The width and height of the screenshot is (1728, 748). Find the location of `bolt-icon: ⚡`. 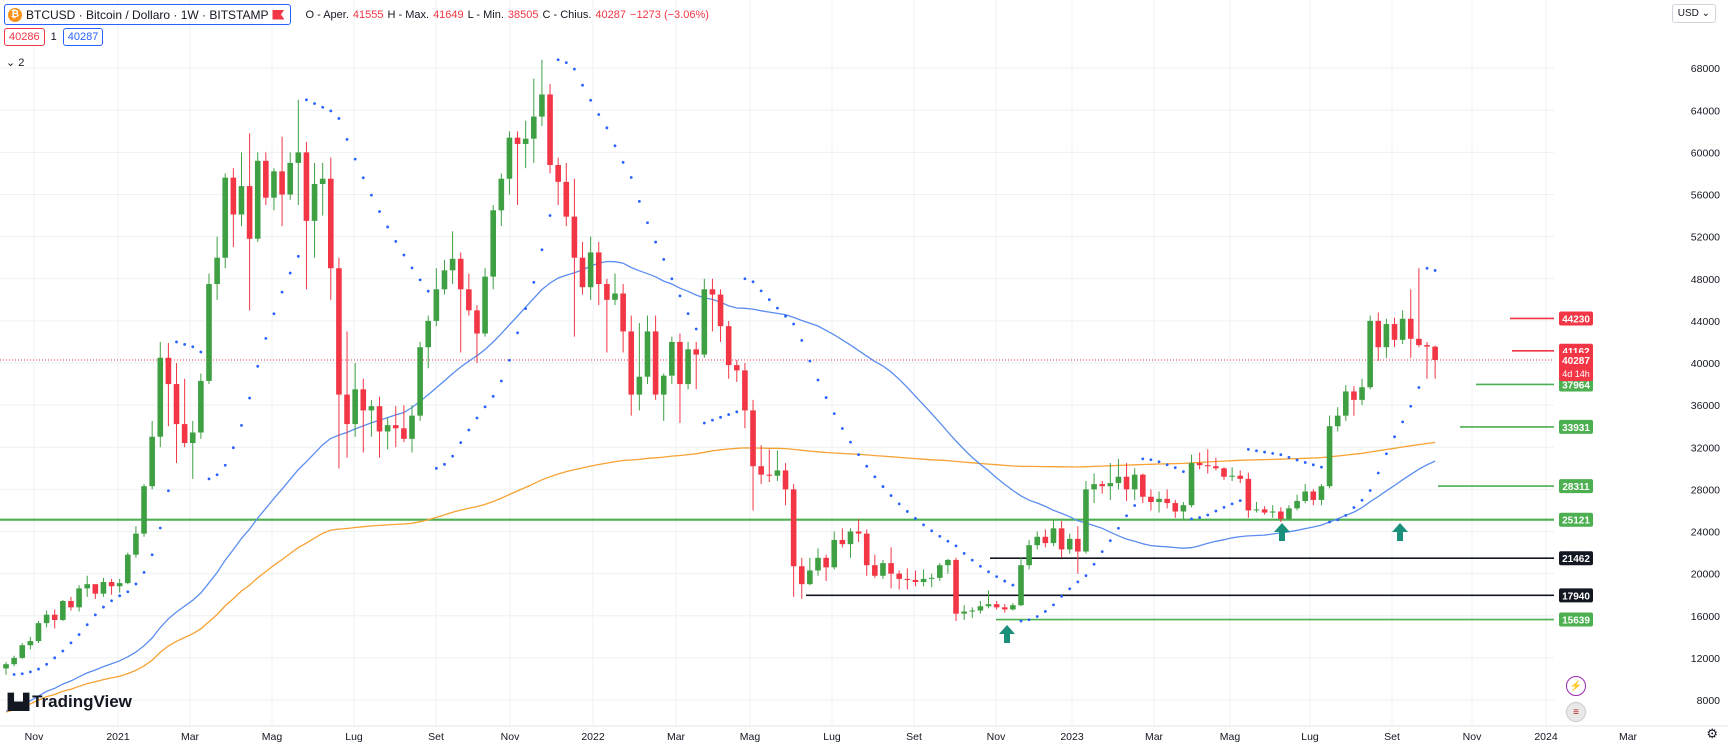

bolt-icon: ⚡ is located at coordinates (1576, 686).